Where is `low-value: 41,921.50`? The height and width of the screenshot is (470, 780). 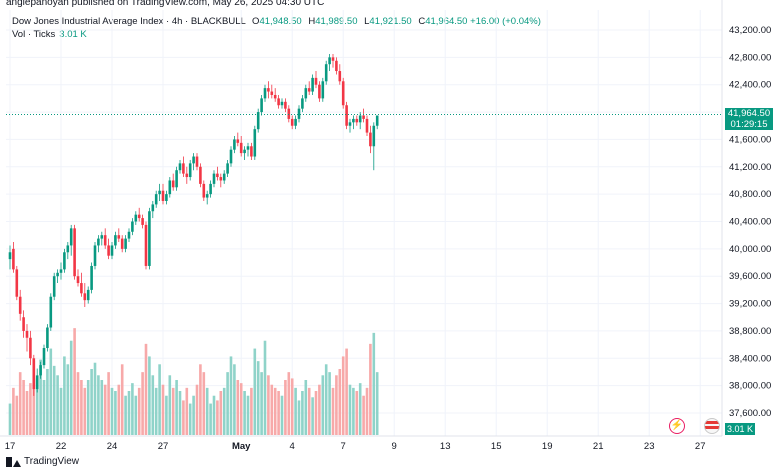
low-value: 41,921.50 is located at coordinates (390, 21).